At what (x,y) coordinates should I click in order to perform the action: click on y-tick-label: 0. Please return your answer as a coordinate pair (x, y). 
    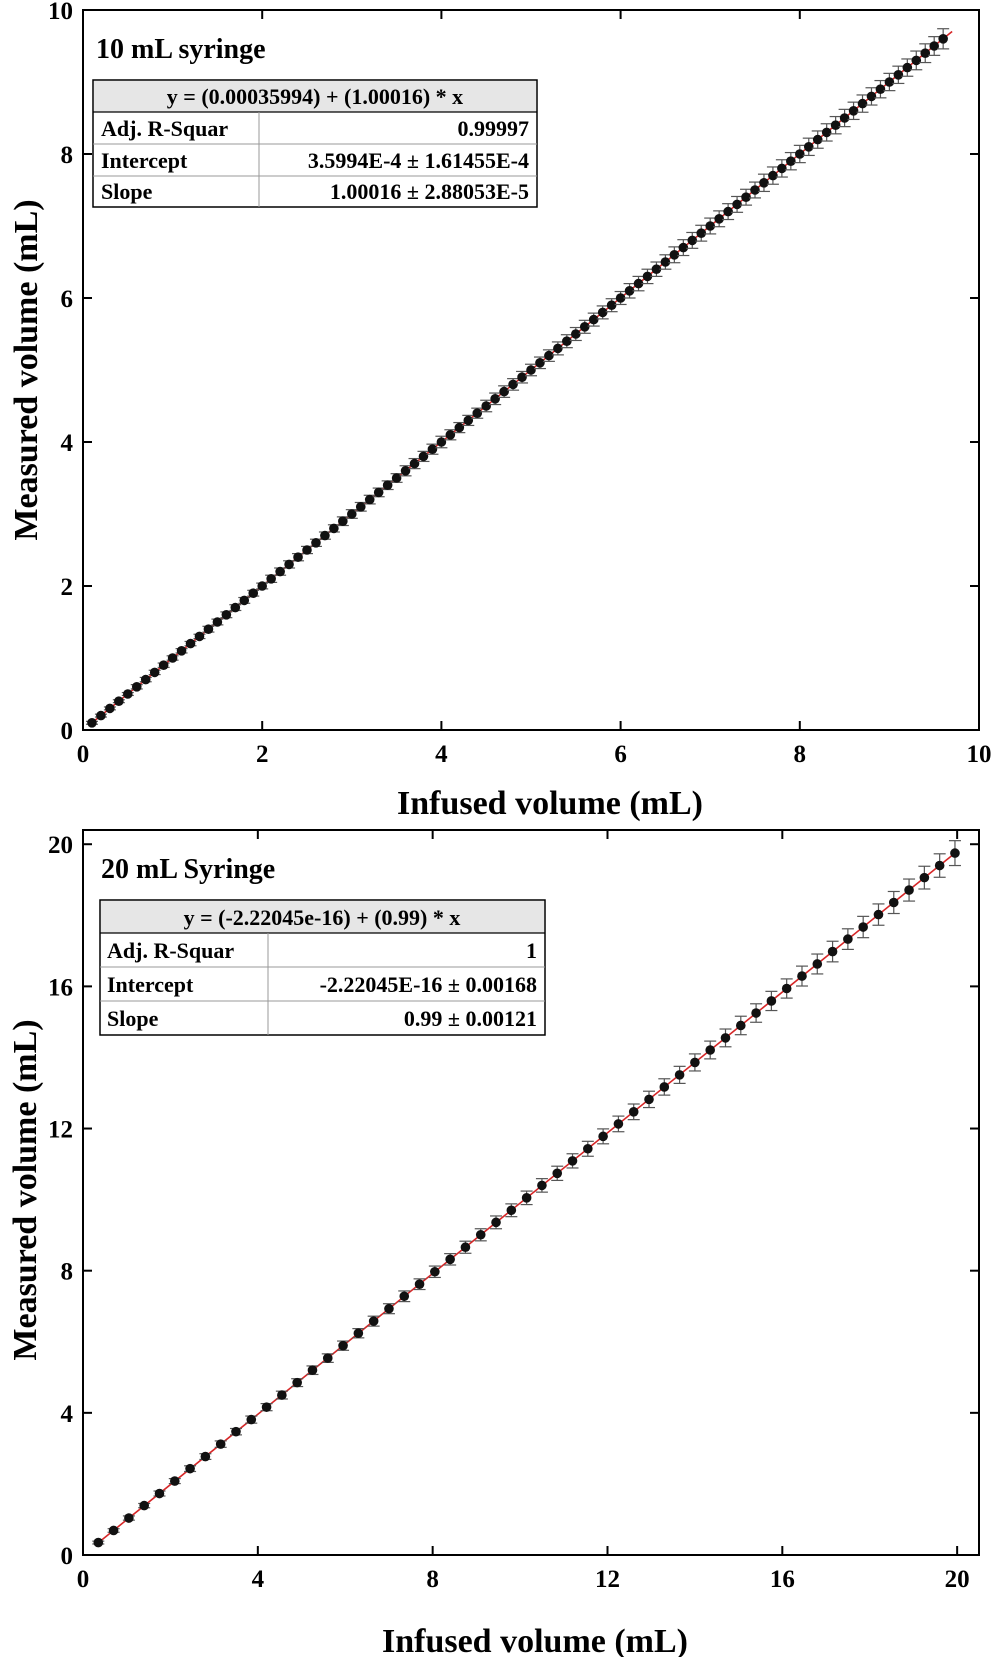
    Looking at the image, I should click on (67, 731).